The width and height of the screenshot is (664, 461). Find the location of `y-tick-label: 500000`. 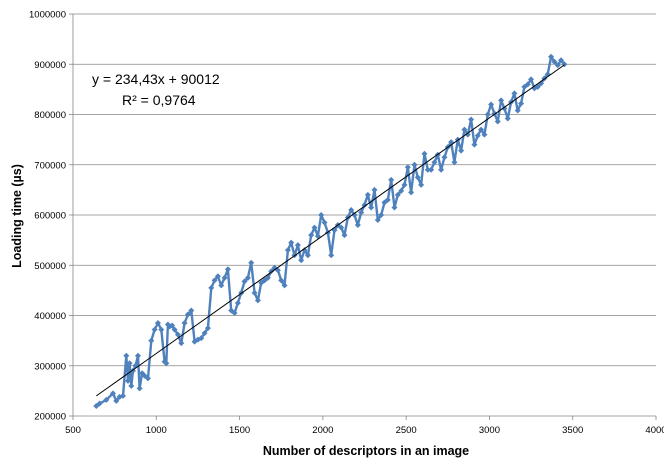

y-tick-label: 500000 is located at coordinates (50, 266).